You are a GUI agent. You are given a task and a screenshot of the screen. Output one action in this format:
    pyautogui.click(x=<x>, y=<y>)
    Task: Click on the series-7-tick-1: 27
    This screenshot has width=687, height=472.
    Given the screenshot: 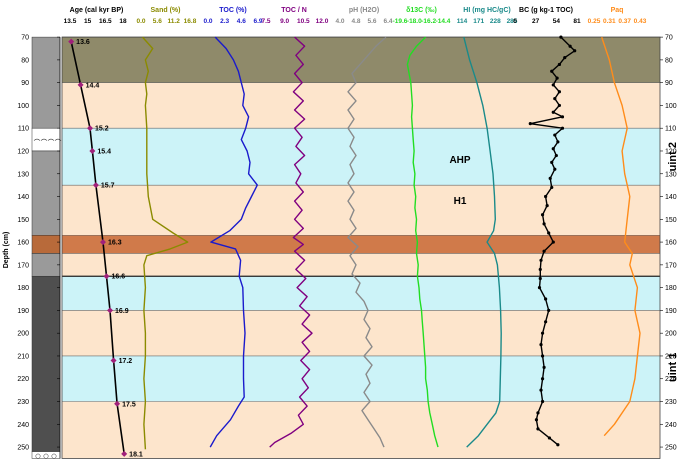 What is the action you would take?
    pyautogui.click(x=536, y=21)
    